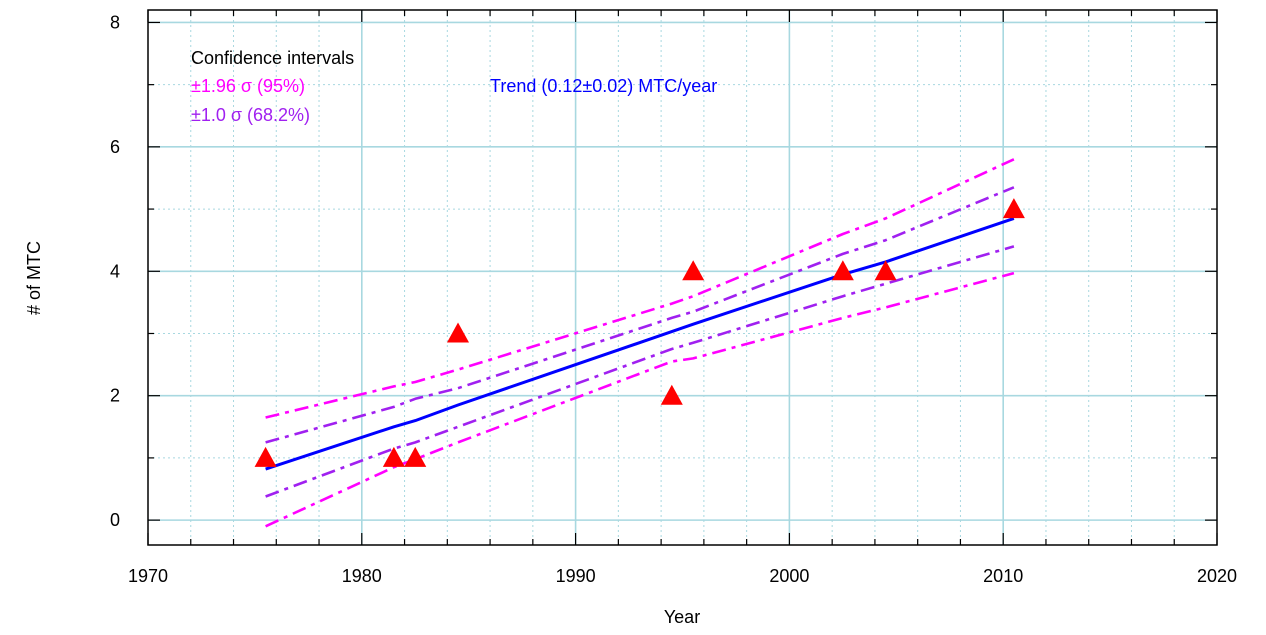  What do you see at coordinates (576, 576) in the screenshot?
I see `x-tick-label: 1990` at bounding box center [576, 576].